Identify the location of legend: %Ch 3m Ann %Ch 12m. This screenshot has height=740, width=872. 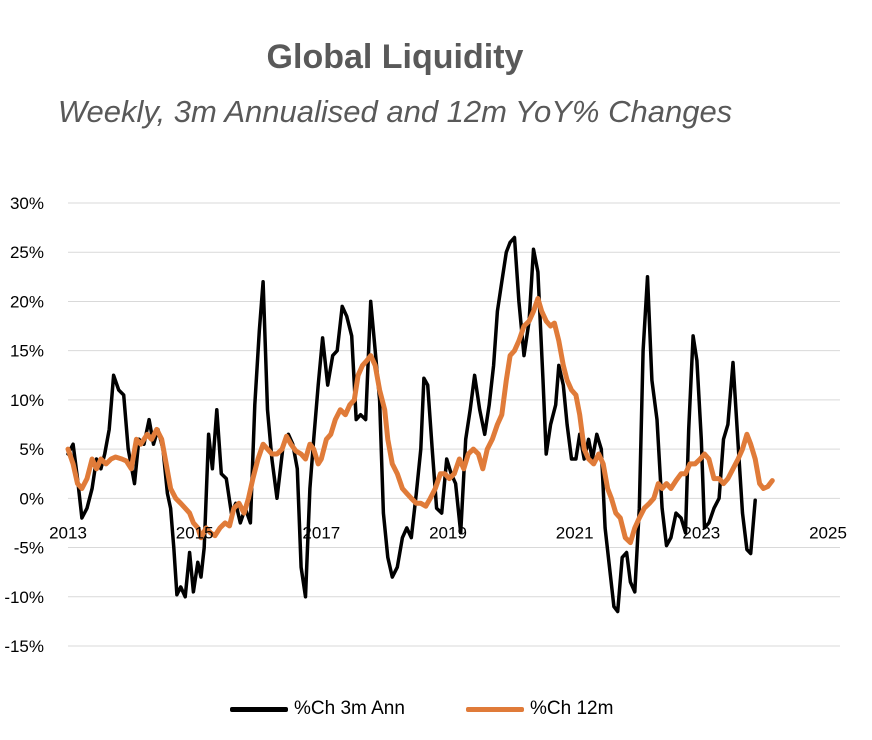
(436, 710).